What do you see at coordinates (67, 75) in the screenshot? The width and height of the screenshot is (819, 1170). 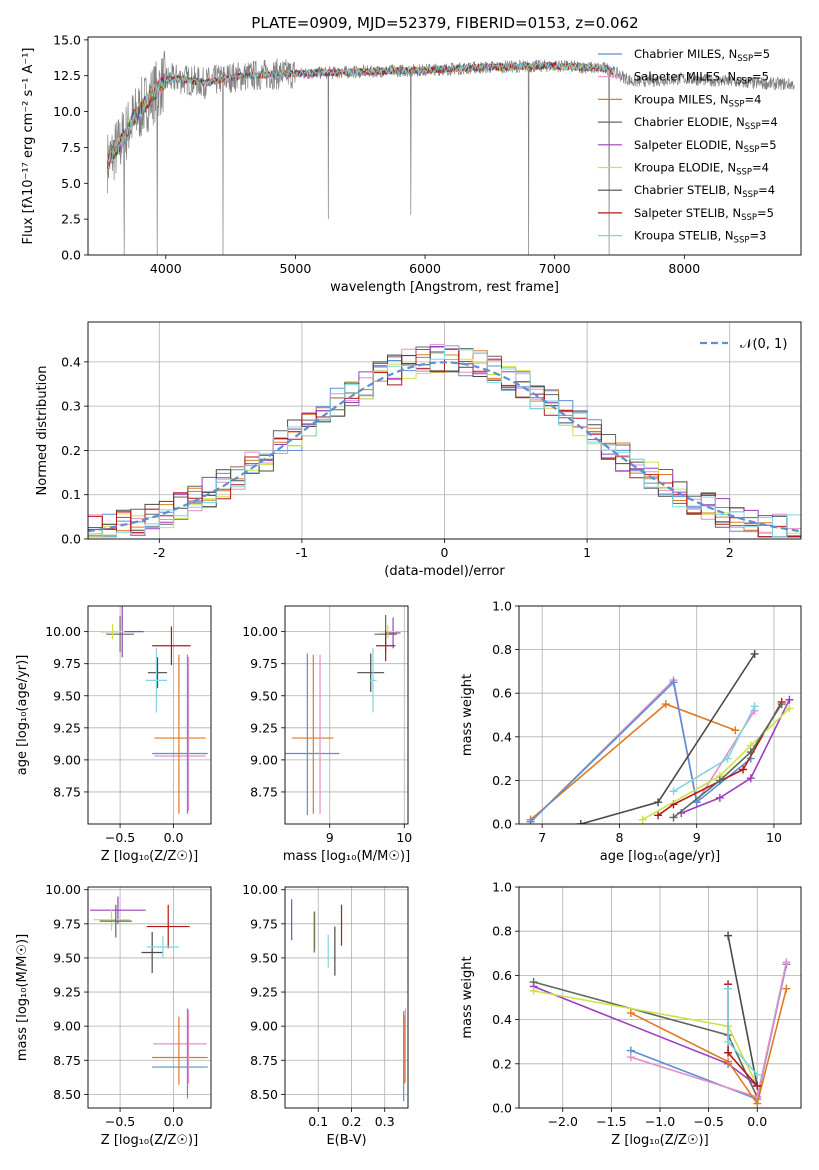 I see `y-tick-label: 12.5` at bounding box center [67, 75].